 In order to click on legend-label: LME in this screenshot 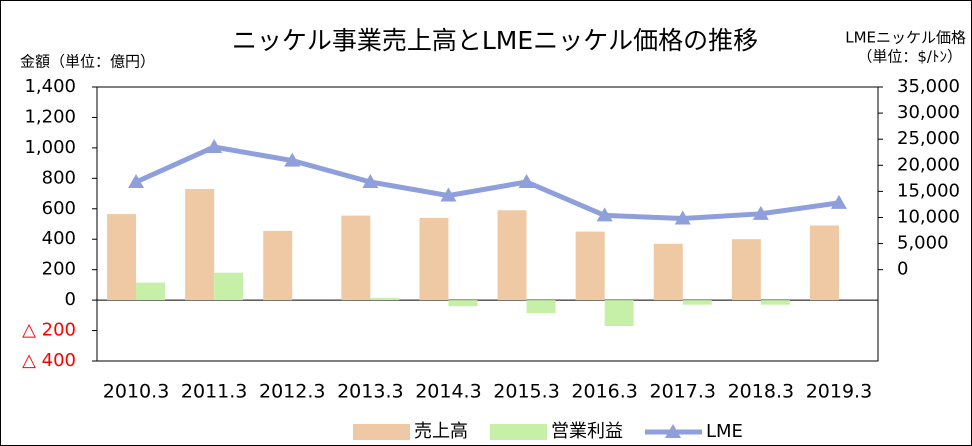, I will do `click(724, 431)`.